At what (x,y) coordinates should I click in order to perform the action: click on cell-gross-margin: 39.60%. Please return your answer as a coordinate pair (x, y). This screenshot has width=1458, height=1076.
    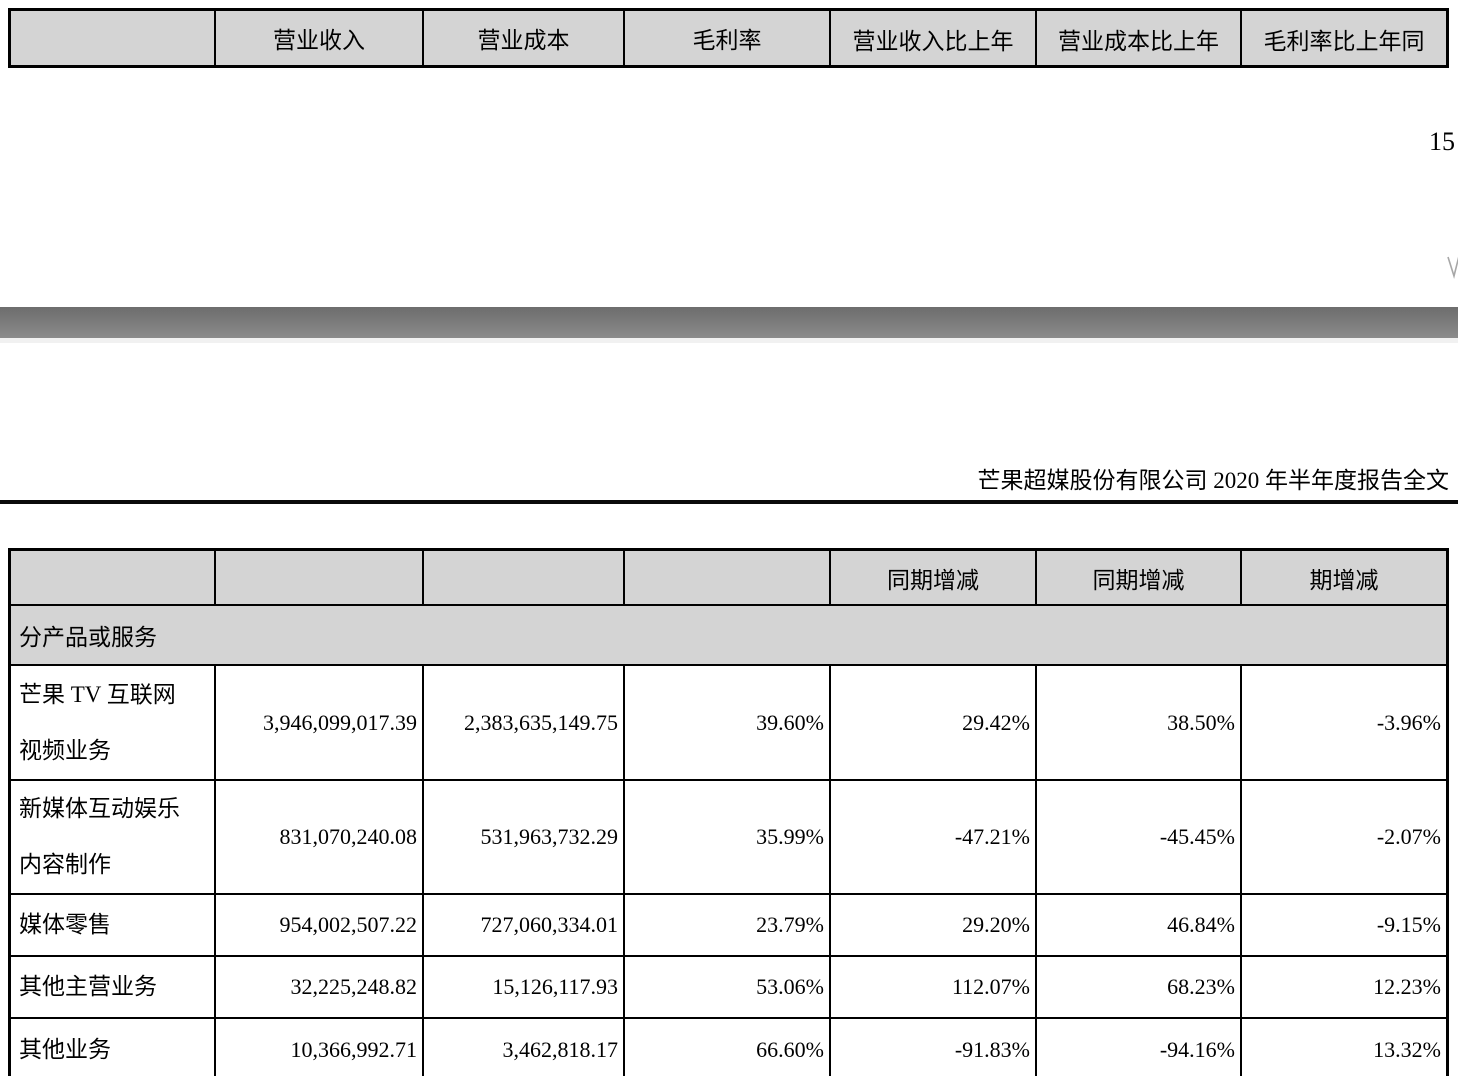
    Looking at the image, I should click on (728, 722).